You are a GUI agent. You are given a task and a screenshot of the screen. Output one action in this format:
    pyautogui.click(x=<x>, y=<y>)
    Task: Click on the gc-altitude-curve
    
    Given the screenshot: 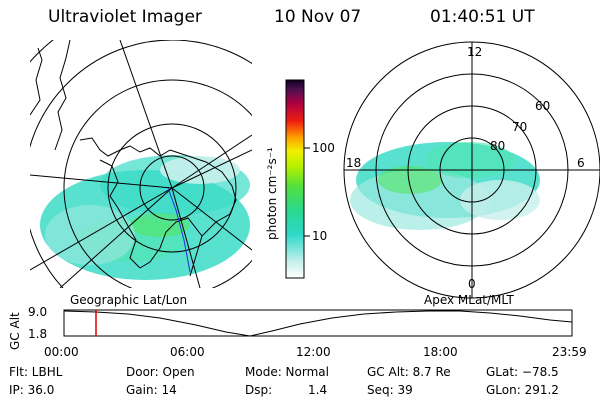 What is the action you would take?
    pyautogui.click(x=318, y=323)
    